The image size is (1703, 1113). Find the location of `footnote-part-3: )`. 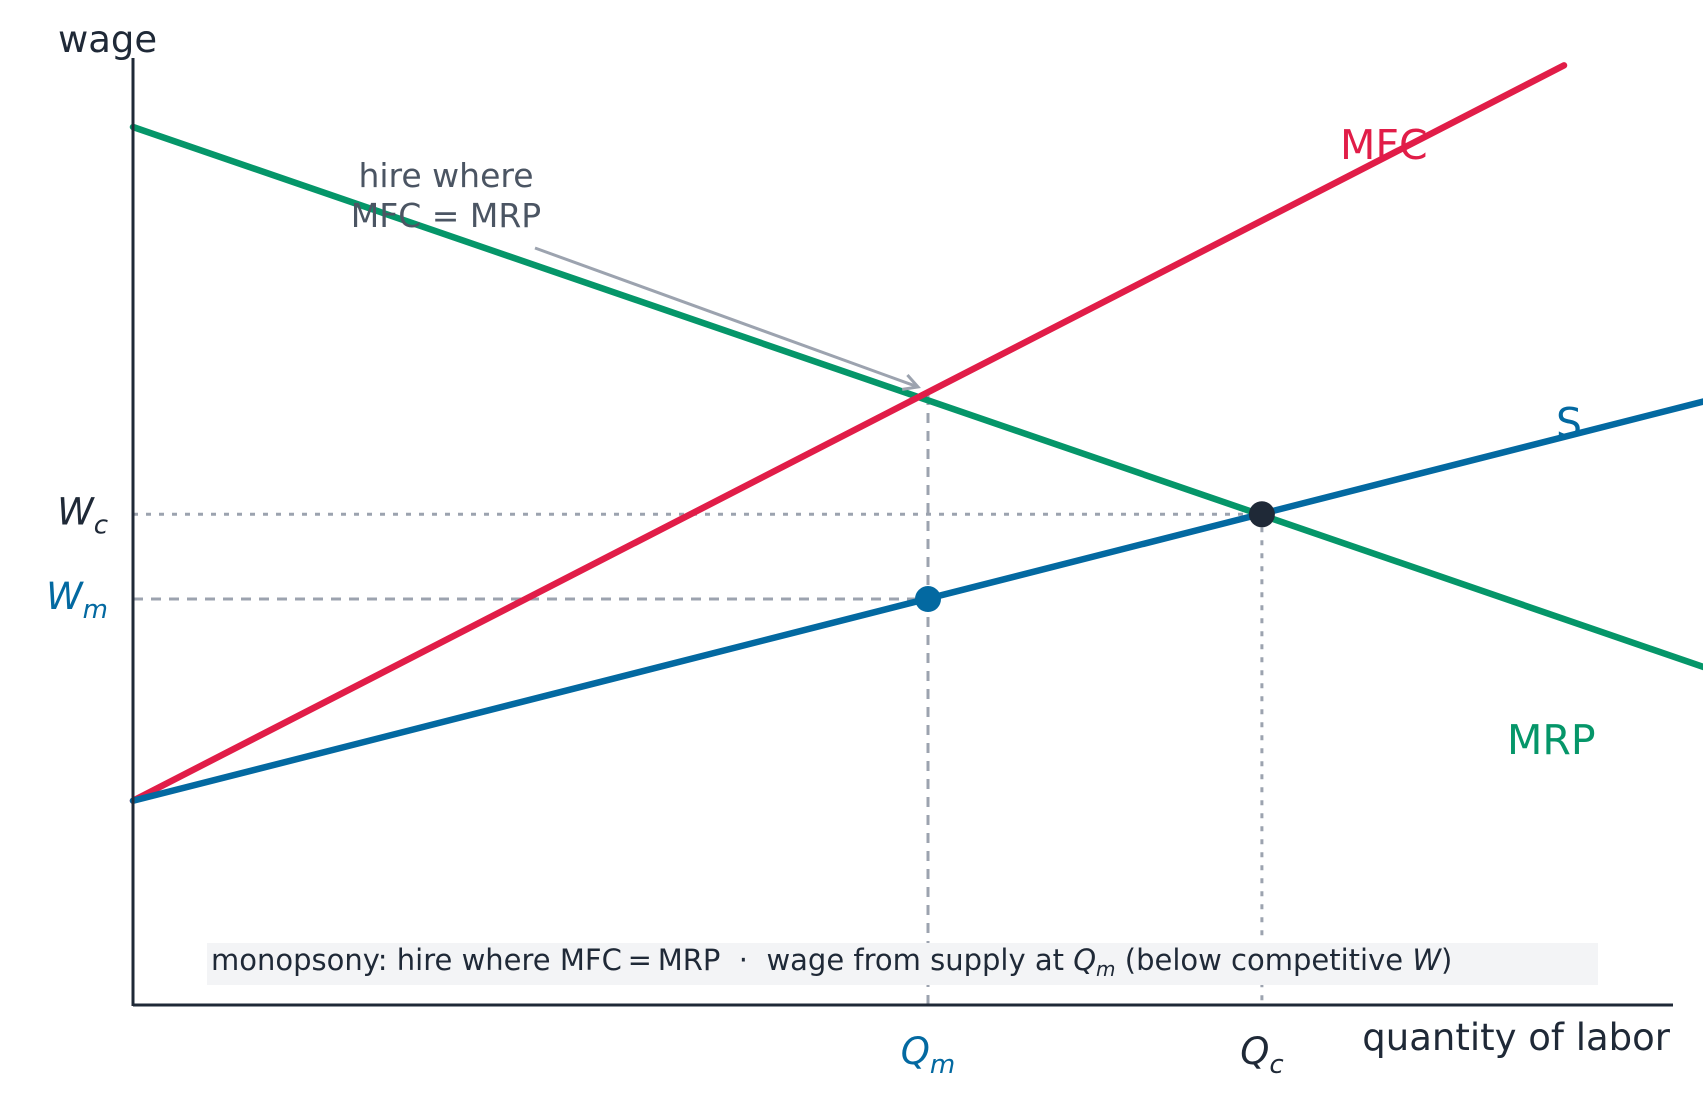

footnote-part-3: ) is located at coordinates (1446, 960).